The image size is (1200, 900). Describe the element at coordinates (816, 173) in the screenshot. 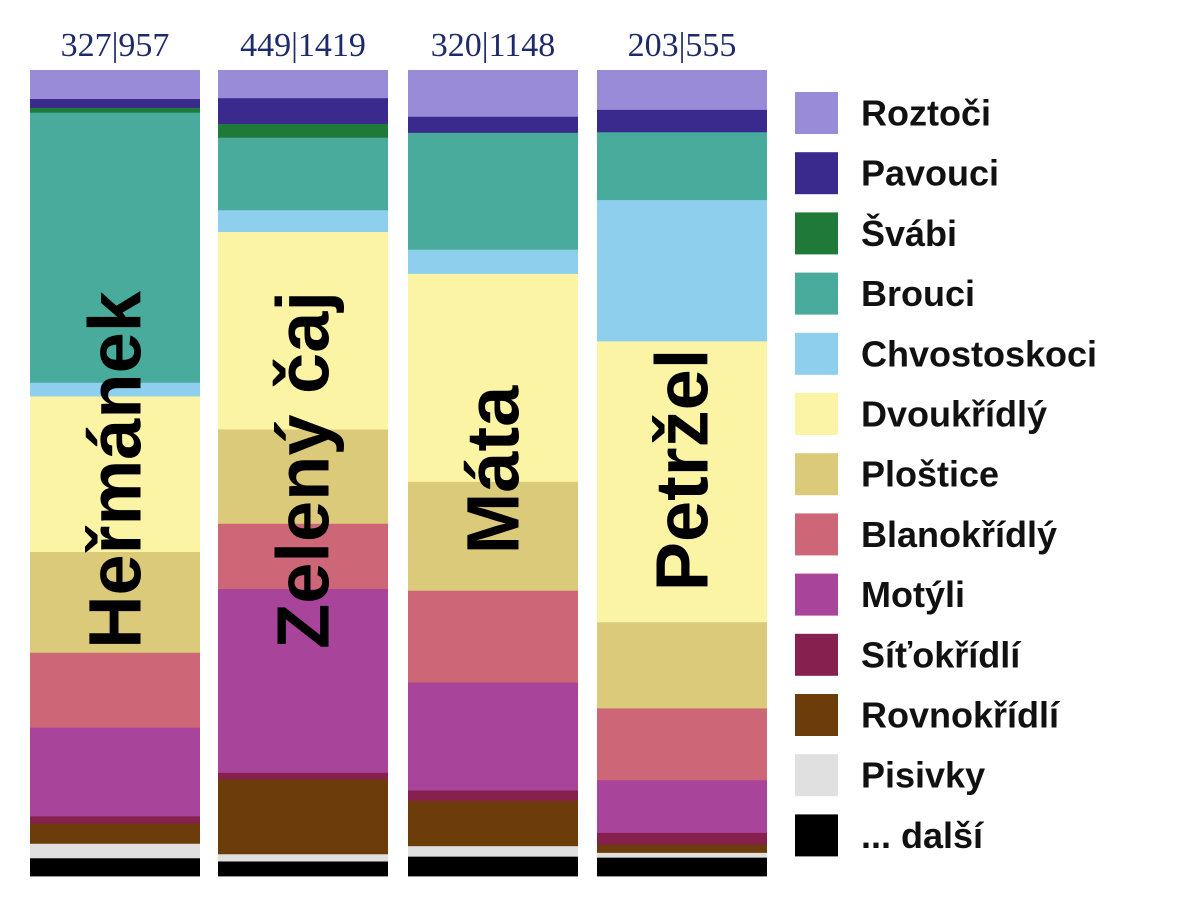

I see `legend-swatch-pavouci` at that location.